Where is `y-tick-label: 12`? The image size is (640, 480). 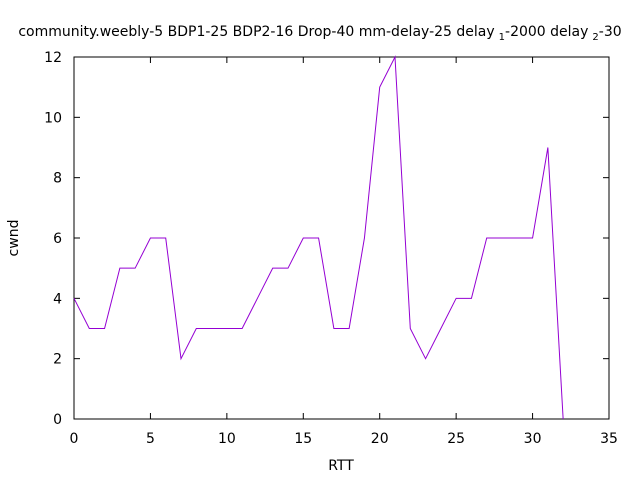
y-tick-label: 12 is located at coordinates (53, 58).